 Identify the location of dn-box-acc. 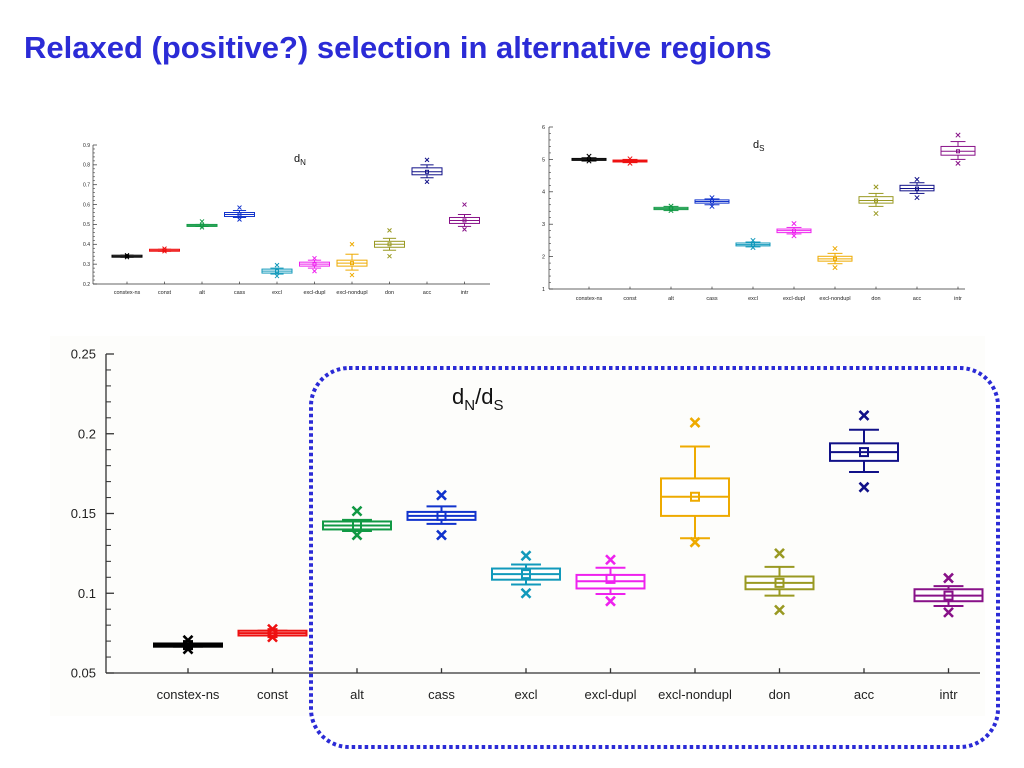
(427, 171).